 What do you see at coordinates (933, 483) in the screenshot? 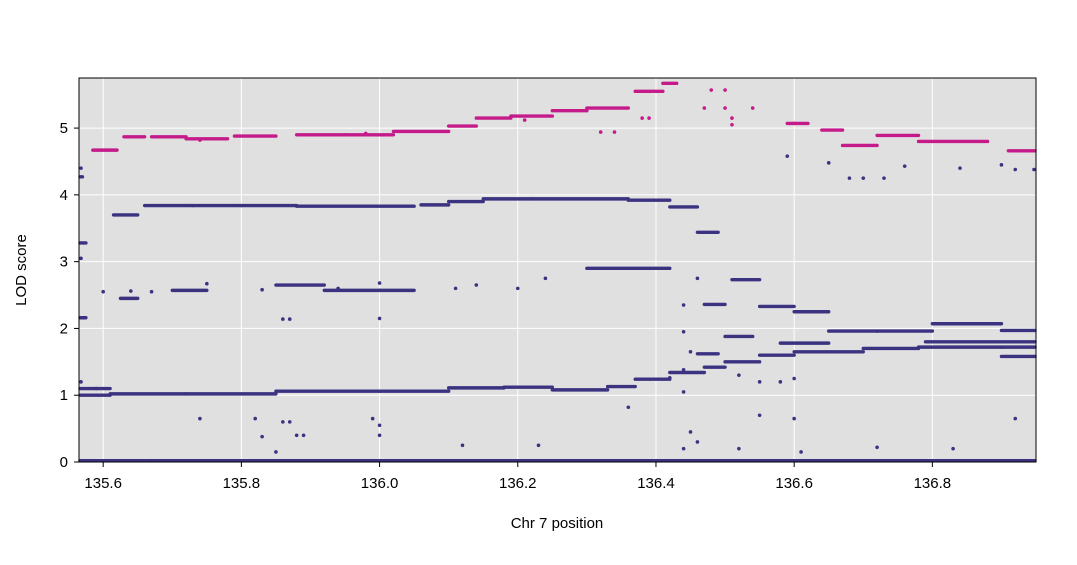
I see `x-tick-label-6: 136.8` at bounding box center [933, 483].